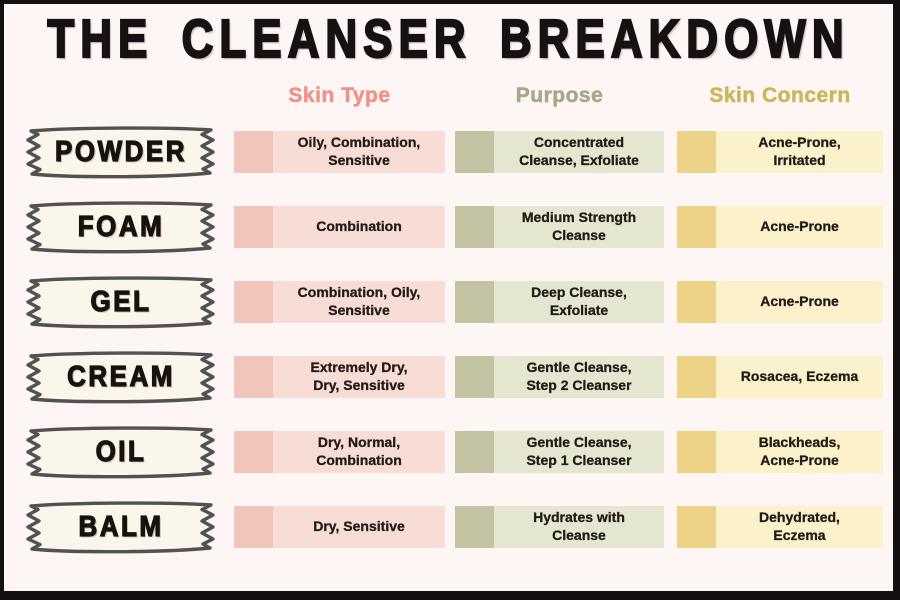  Describe the element at coordinates (799, 451) in the screenshot. I see `skin-concern-value: Blackheads, Acne-Prone` at that location.